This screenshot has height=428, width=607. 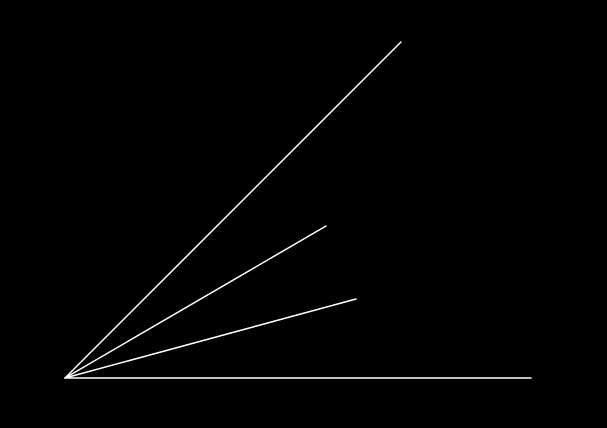 I want to click on ray, so click(x=210, y=338).